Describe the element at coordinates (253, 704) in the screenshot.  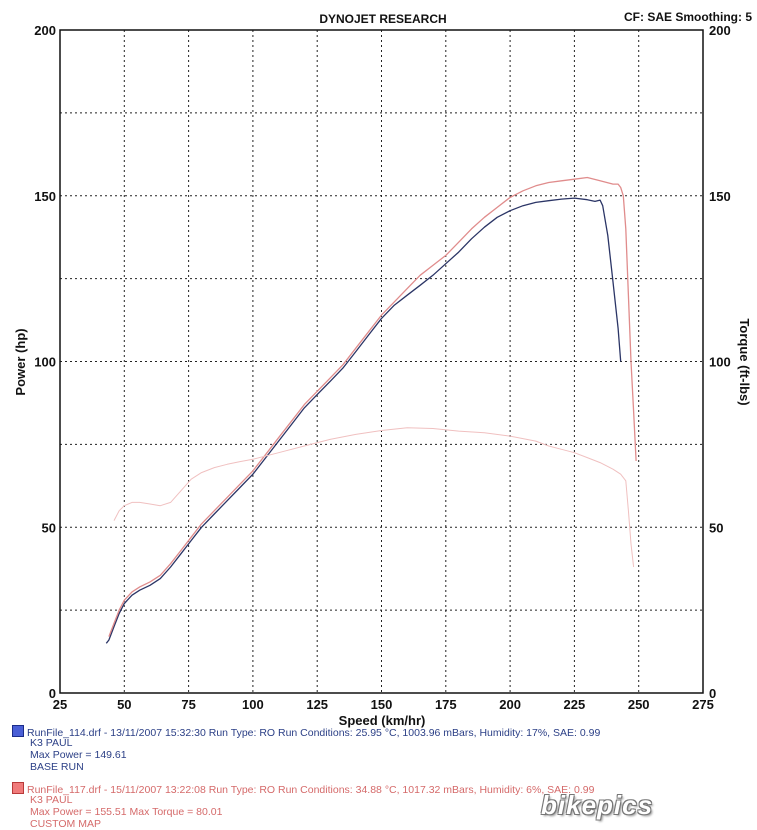
I see `x-tick-100: 100` at that location.